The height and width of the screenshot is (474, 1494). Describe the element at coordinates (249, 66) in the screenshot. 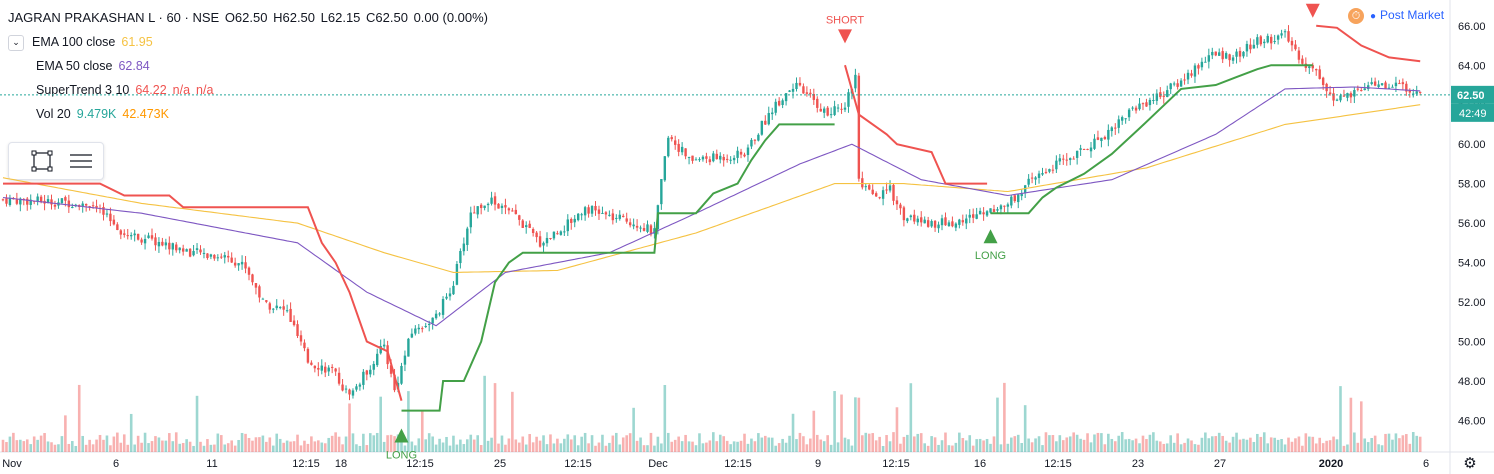

I see `indicator-ema50: EMA 50 close 62.84` at that location.